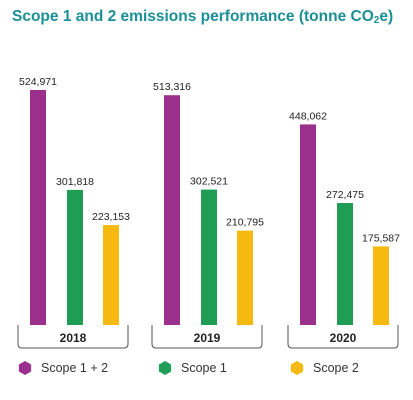  Describe the element at coordinates (111, 217) in the screenshot. I see `data-label: 223,153` at that location.